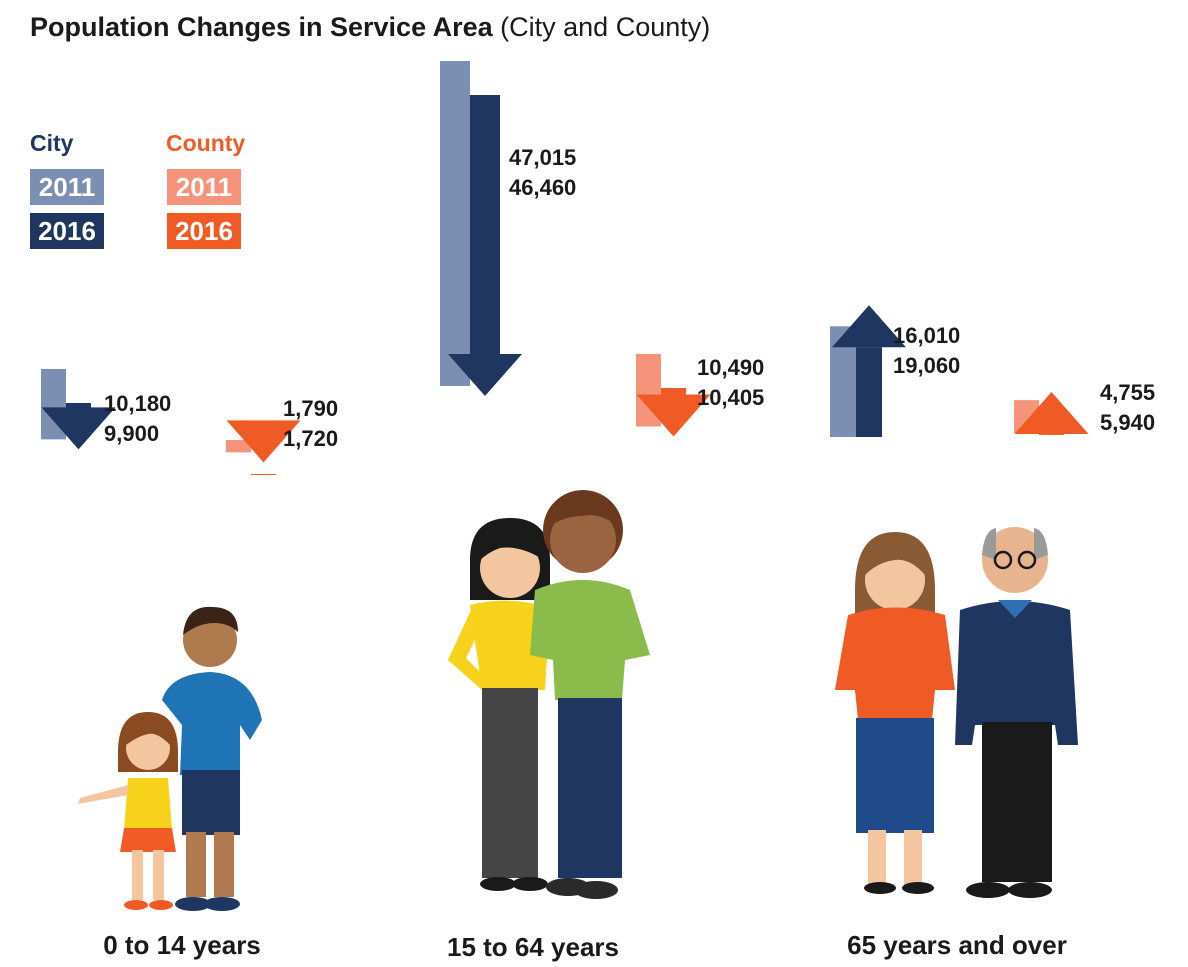 The width and height of the screenshot is (1188, 967). I want to click on value-city-2011-adults: 47,015, so click(543, 157).